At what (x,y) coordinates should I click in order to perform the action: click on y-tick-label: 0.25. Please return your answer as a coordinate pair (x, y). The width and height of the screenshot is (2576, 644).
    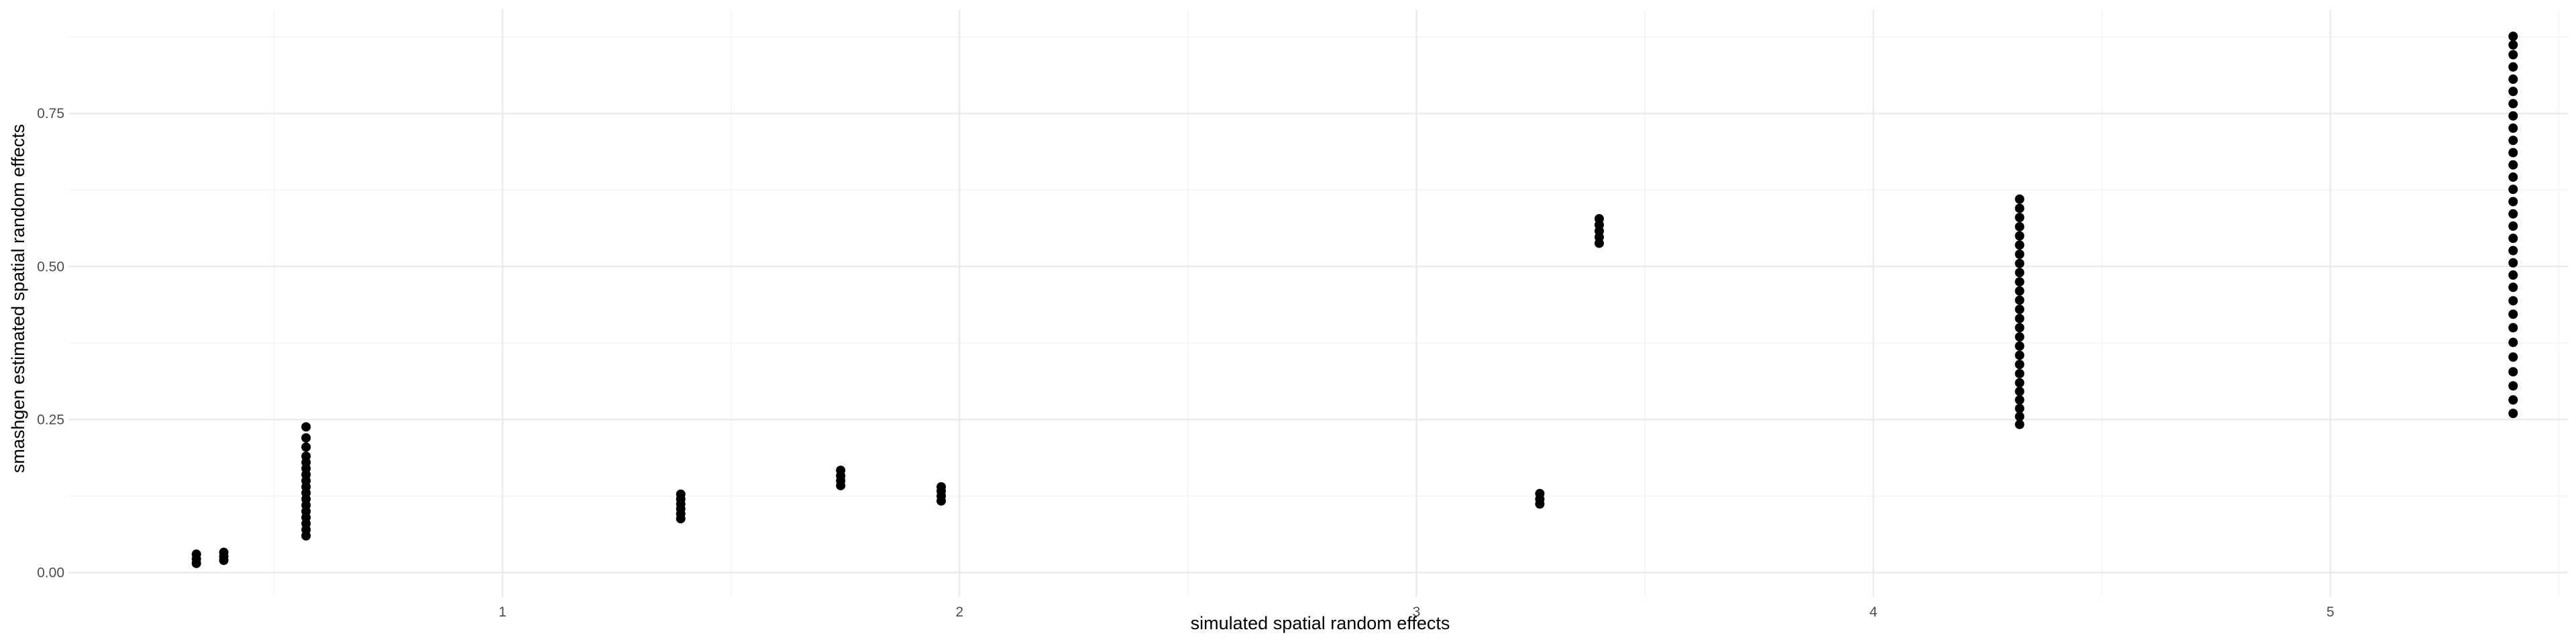
    Looking at the image, I should click on (50, 419).